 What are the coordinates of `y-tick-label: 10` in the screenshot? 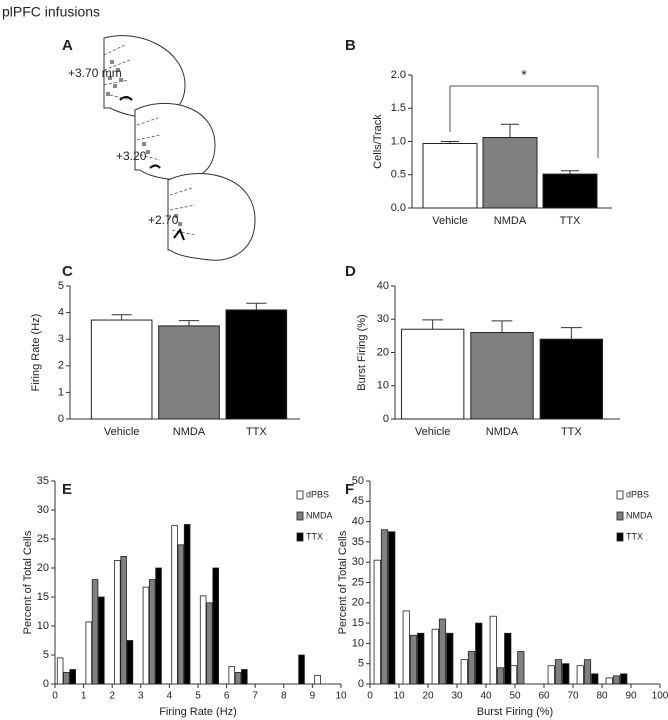 It's located at (383, 386).